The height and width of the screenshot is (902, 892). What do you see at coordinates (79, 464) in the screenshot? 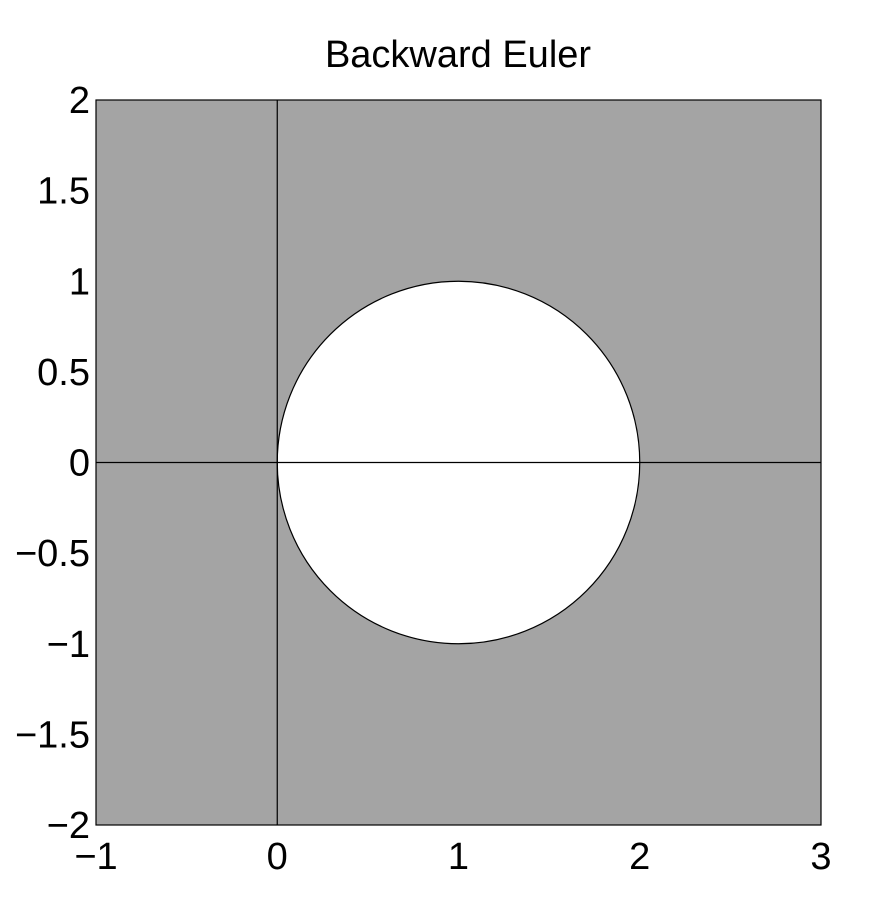
I see `y-tick-label: 0` at bounding box center [79, 464].